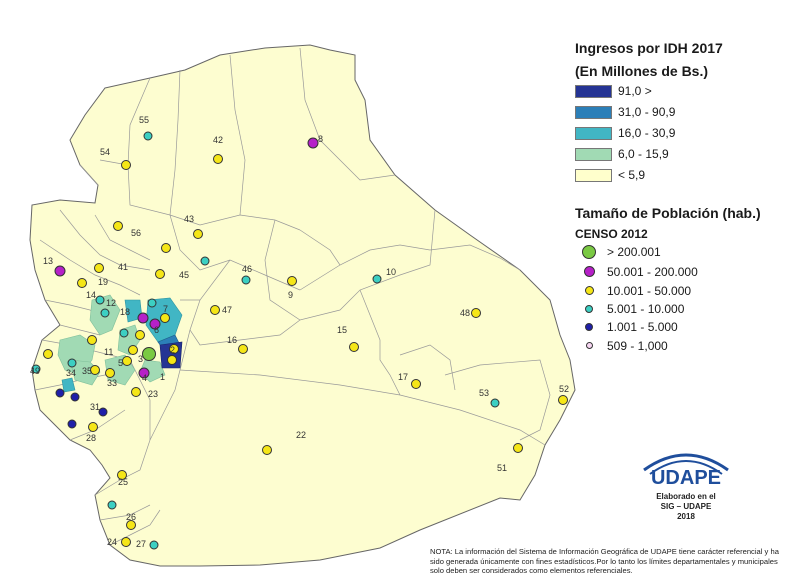 This screenshot has height=578, width=792. I want to click on income-legend-subtitle: (En Millones de Bs.), so click(642, 71).